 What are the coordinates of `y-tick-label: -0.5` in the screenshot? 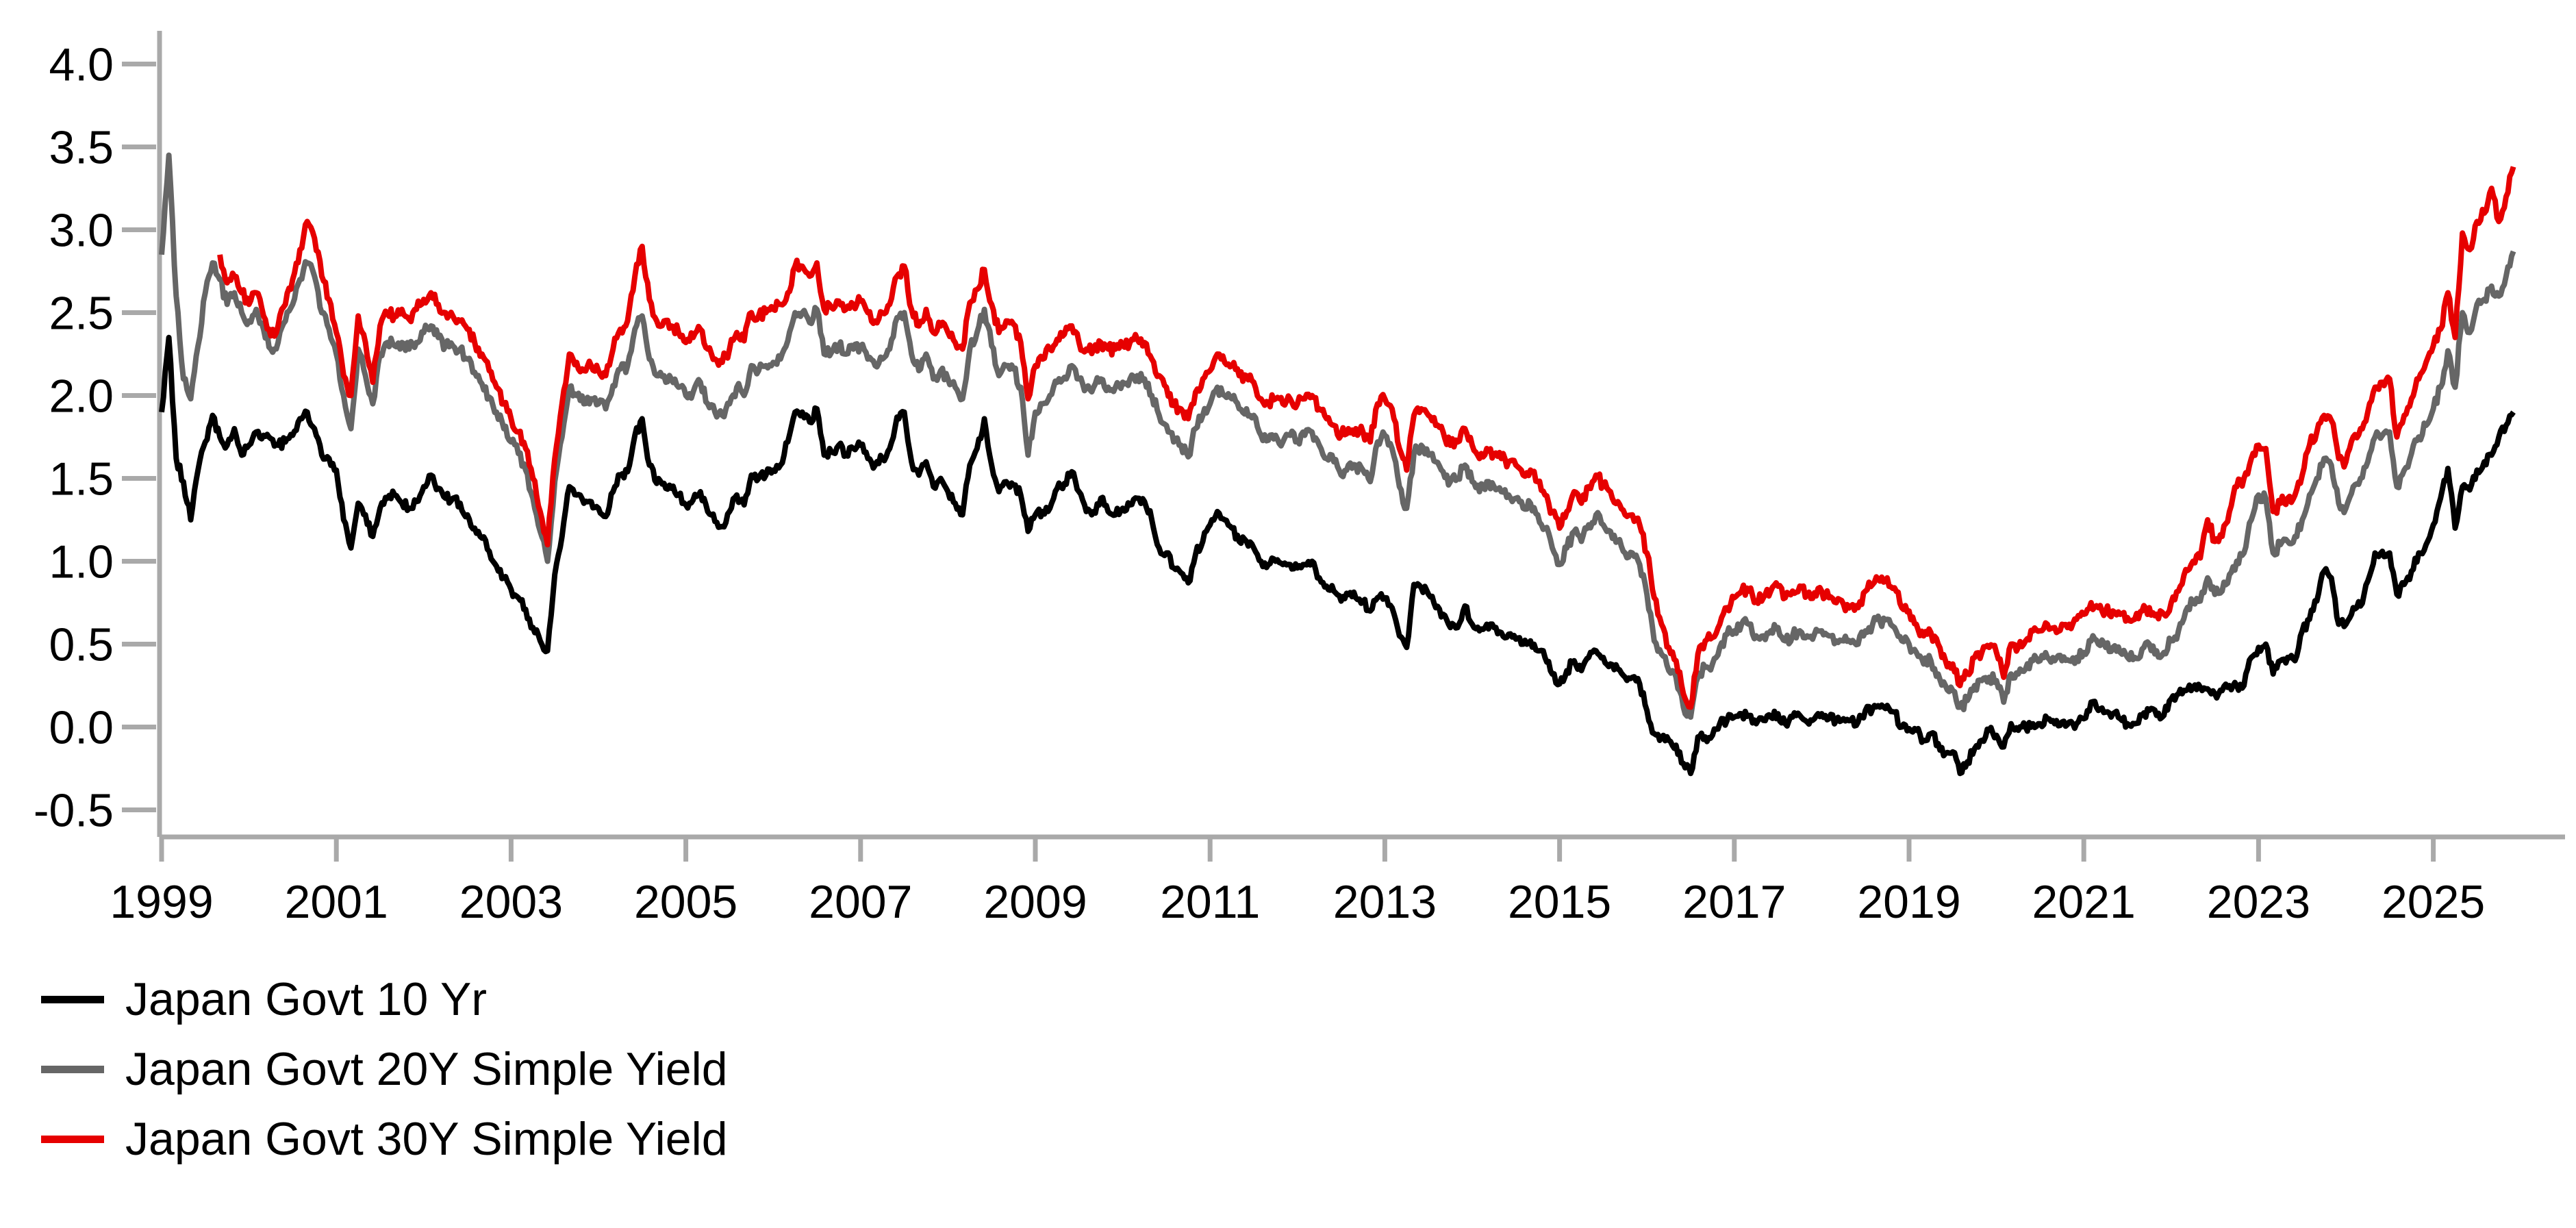 It's located at (74, 810).